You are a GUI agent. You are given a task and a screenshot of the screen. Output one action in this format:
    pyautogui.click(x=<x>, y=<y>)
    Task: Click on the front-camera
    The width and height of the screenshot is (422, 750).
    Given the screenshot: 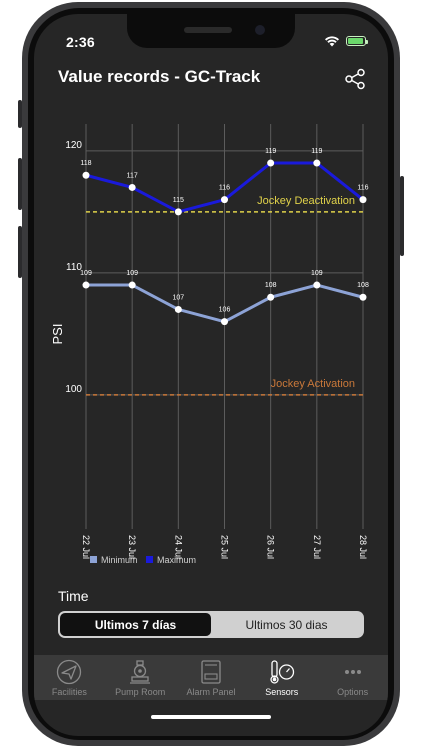 What is the action you would take?
    pyautogui.click(x=260, y=30)
    